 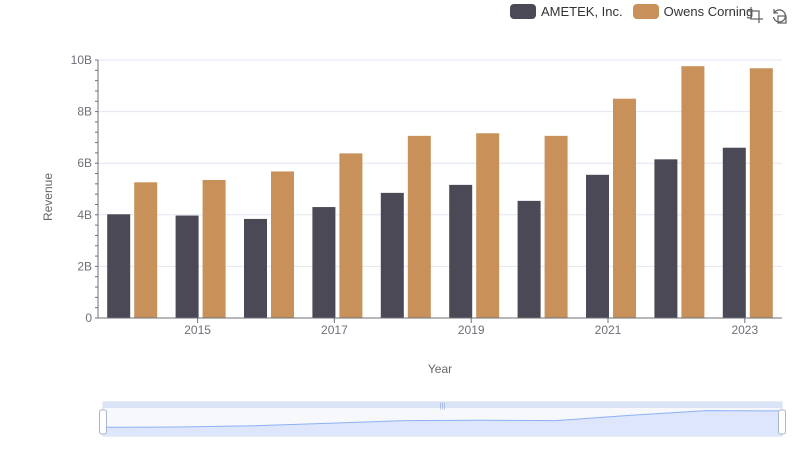 What do you see at coordinates (392, 255) in the screenshot?
I see `bar-ametek-2018` at bounding box center [392, 255].